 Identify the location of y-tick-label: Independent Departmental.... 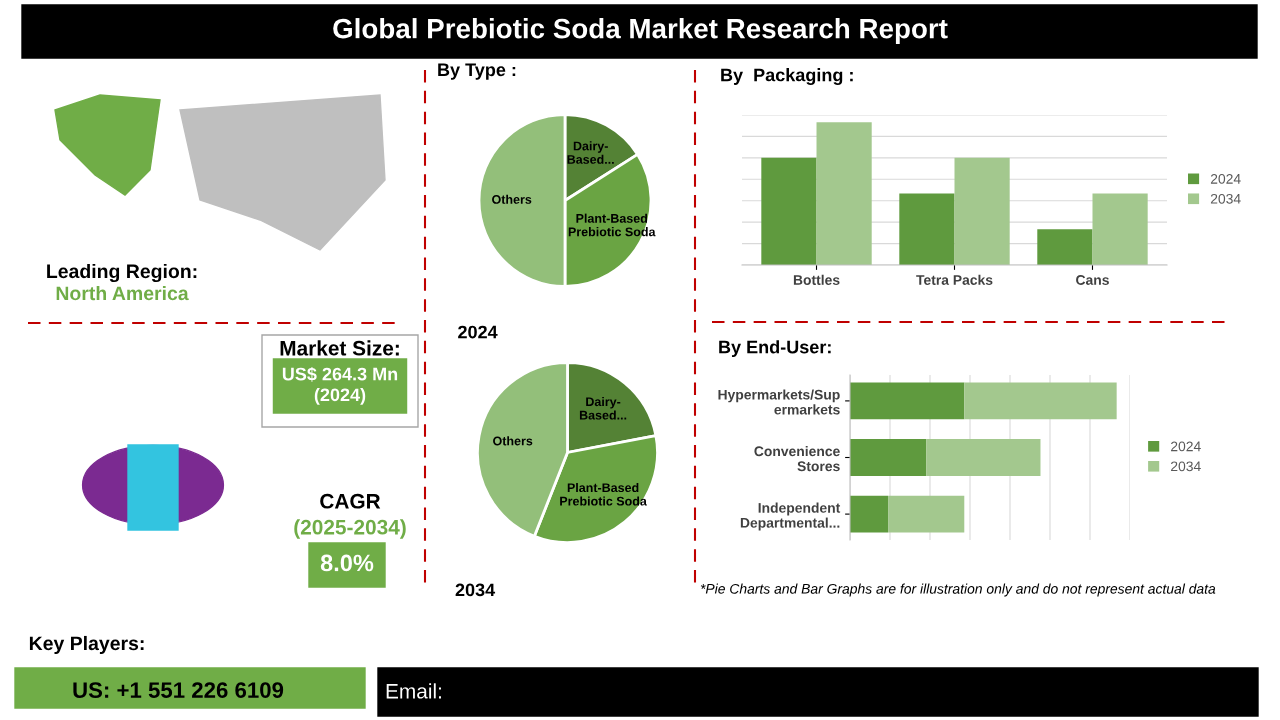
(790, 516).